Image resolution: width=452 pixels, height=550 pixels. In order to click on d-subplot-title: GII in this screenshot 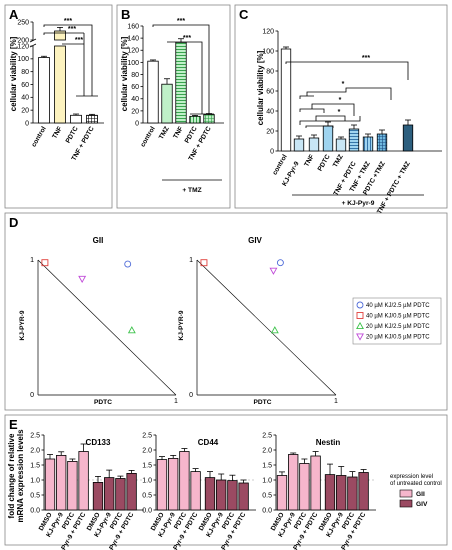, I will do `click(98, 240)`.